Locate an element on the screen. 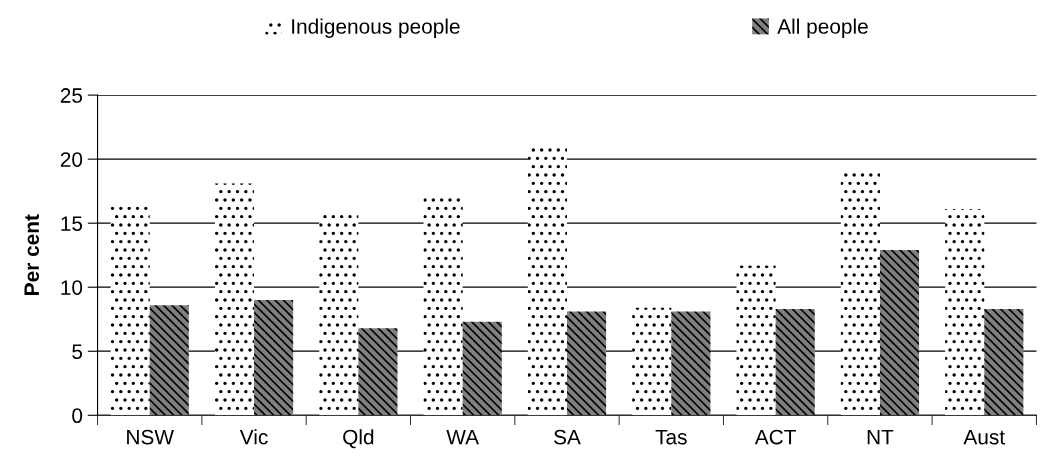 The height and width of the screenshot is (464, 1049). x-tick-label: SA is located at coordinates (567, 437).